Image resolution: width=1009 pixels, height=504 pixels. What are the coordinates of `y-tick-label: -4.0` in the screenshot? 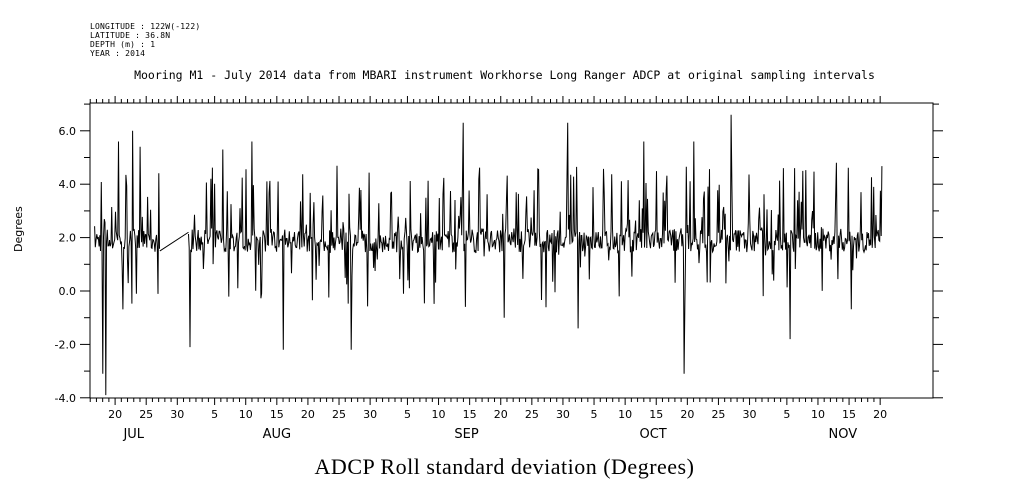 It's located at (65, 398).